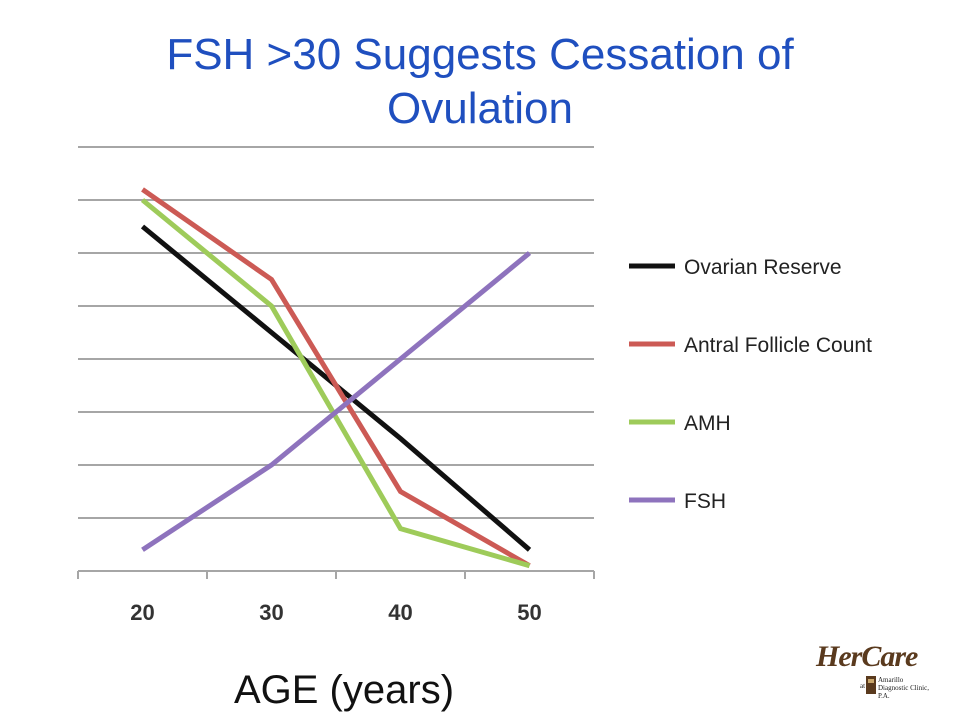 The height and width of the screenshot is (720, 960). Describe the element at coordinates (142, 612) in the screenshot. I see `x-tick-label: 20` at that location.